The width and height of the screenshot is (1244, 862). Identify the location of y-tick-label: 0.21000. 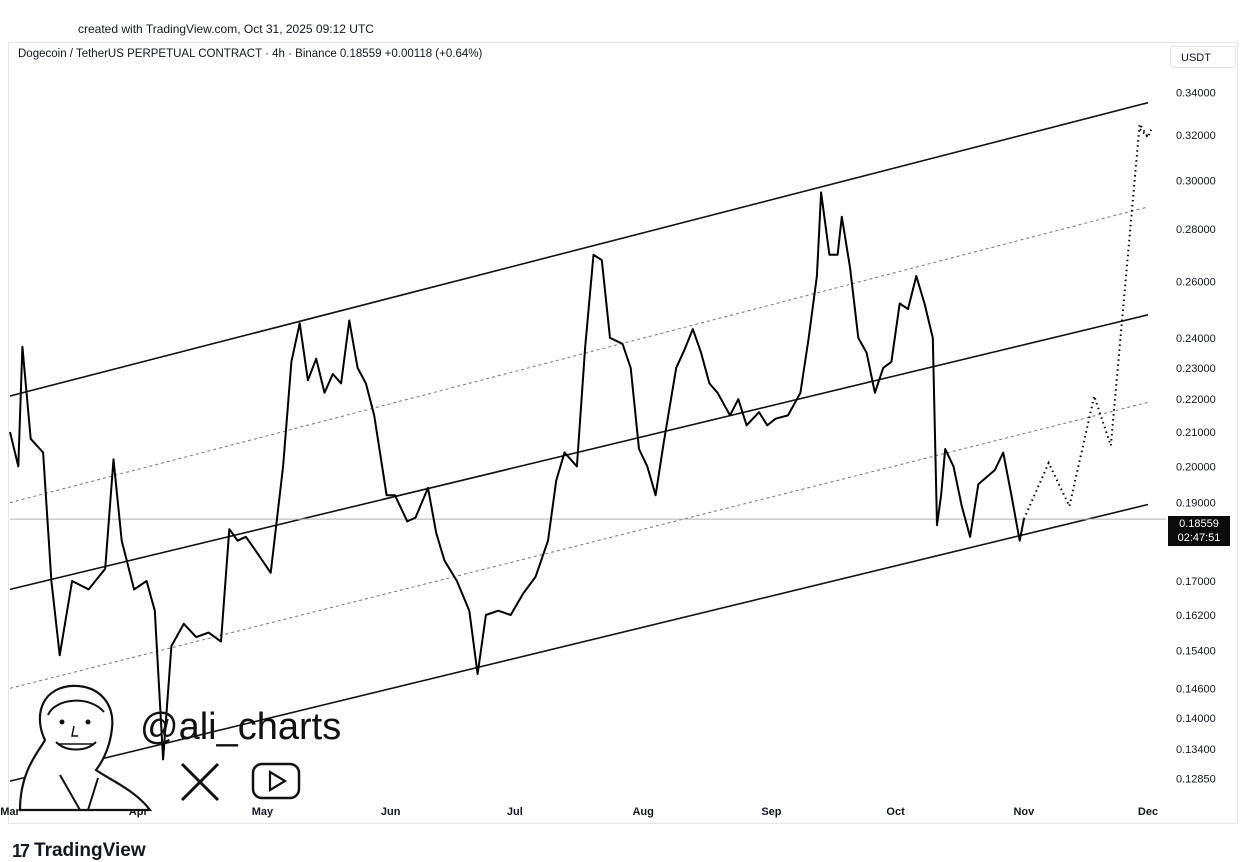
(1196, 433).